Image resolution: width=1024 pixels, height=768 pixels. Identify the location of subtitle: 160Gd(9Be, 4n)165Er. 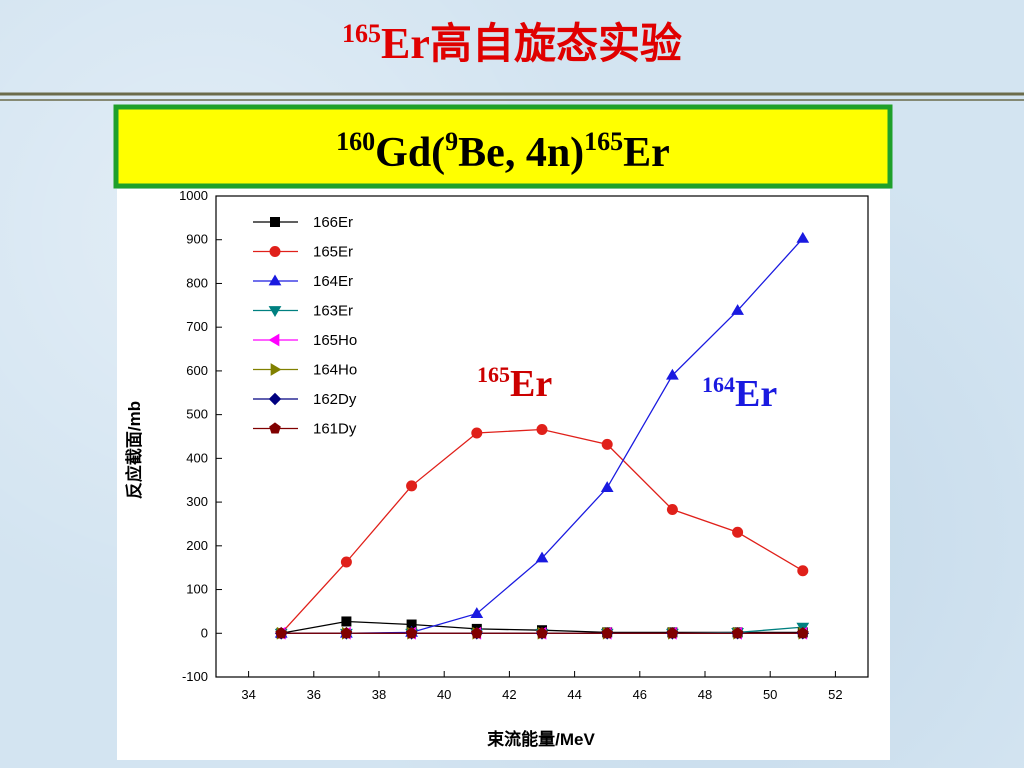
(503, 151).